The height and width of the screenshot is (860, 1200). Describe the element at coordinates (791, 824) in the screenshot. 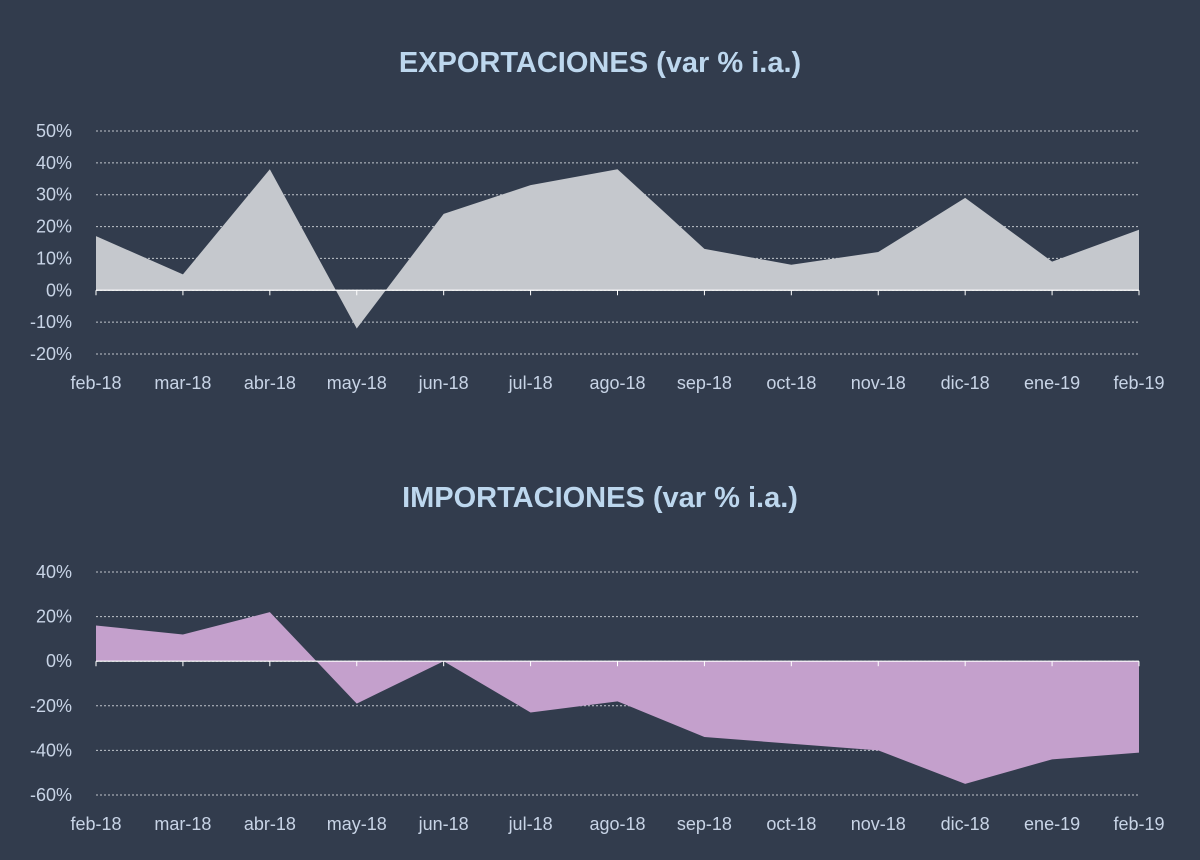

I see `imports-x-tick-label: oct-18` at that location.